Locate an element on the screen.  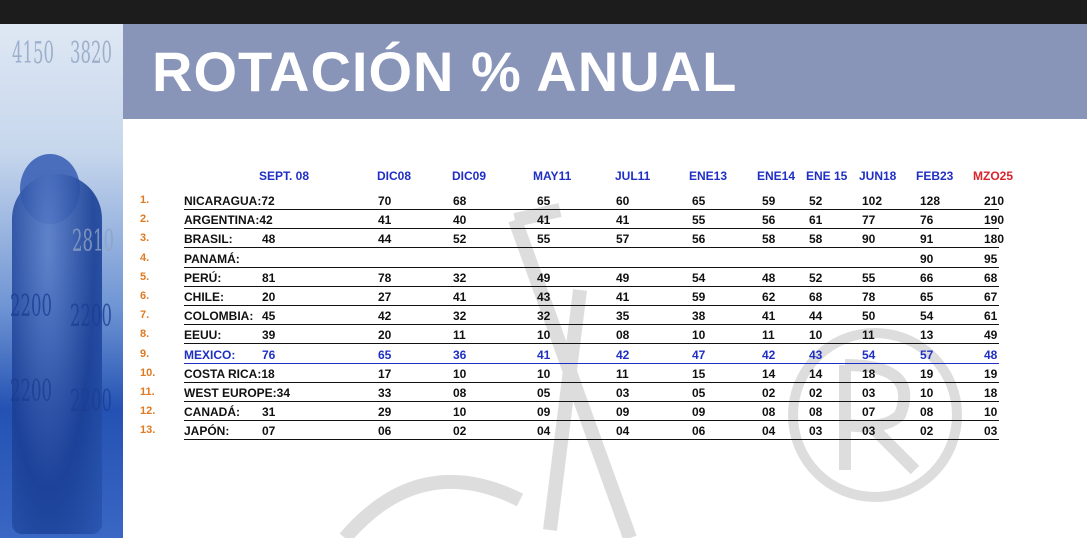
table-cell: 67 is located at coordinates (991, 297).